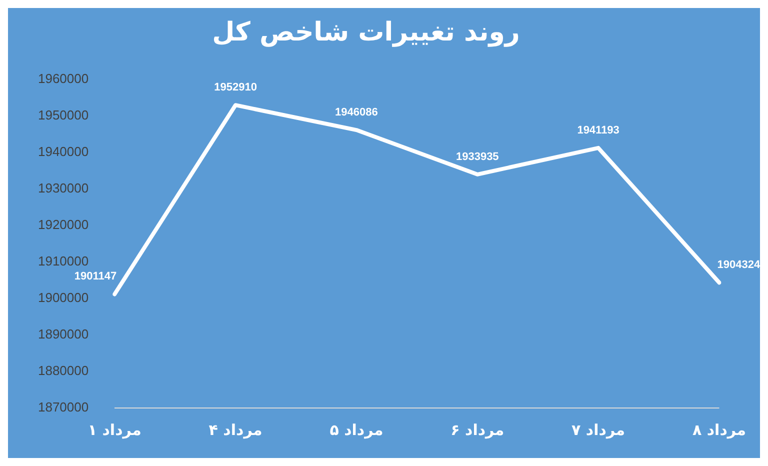 Image resolution: width=768 pixels, height=466 pixels. I want to click on x-tick-label: ۷ مرداد, so click(599, 429).